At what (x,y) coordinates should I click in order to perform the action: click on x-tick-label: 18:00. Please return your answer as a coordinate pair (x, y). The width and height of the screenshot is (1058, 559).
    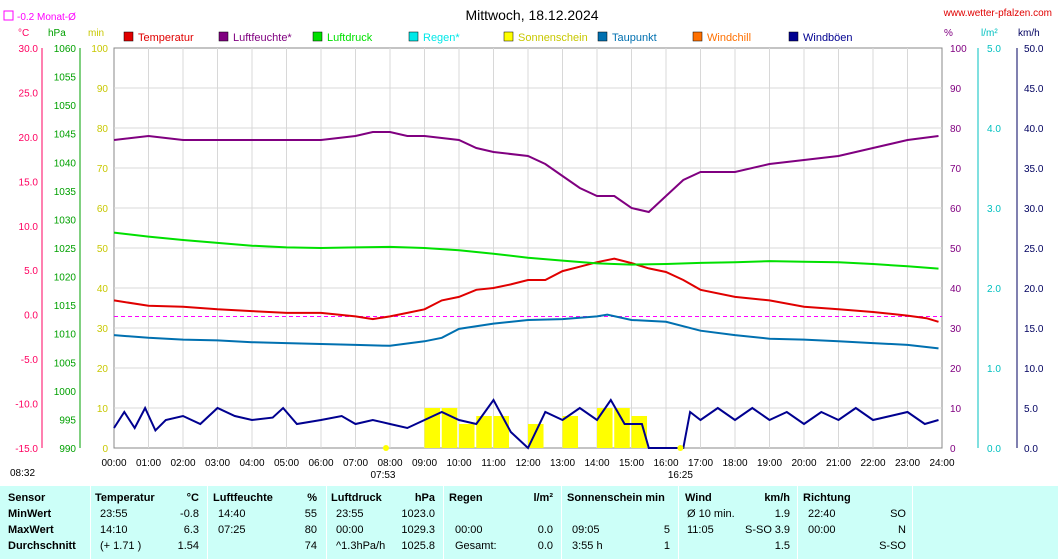
    Looking at the image, I should click on (734, 463).